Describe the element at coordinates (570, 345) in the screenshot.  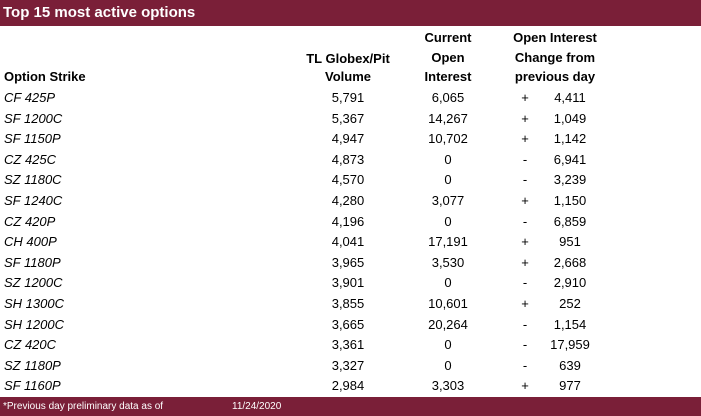
I see `oi-change-cell: 17,959` at that location.